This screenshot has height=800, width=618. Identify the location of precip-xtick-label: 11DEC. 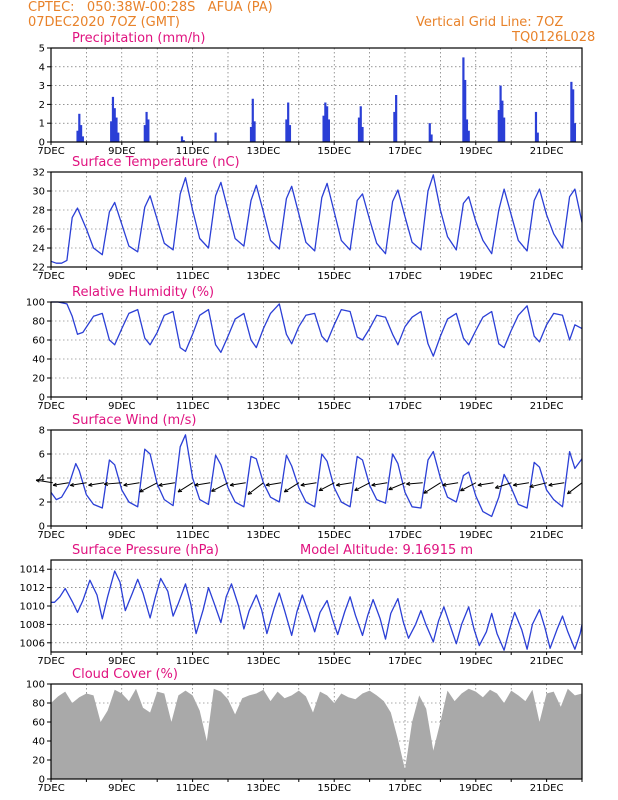
(193, 151).